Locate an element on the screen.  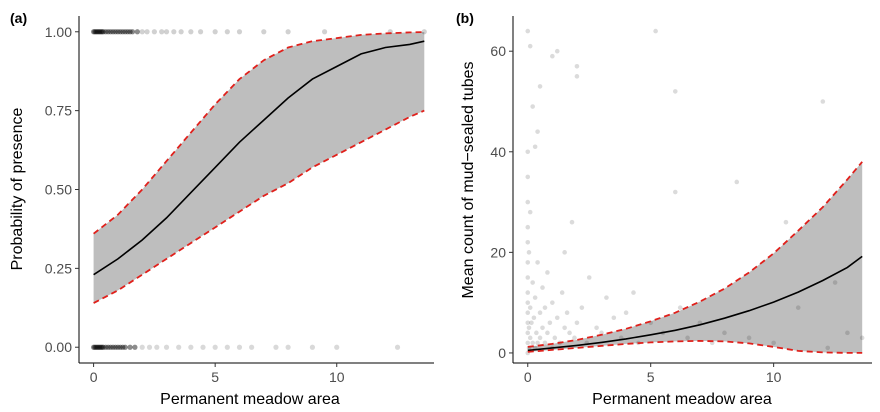
panel-b-lower-ci-line is located at coordinates (695, 346).